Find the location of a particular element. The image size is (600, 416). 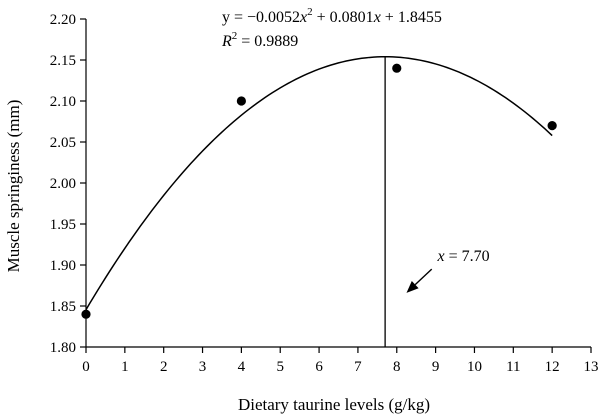

y-tick-label: 2.20 is located at coordinates (63, 20).